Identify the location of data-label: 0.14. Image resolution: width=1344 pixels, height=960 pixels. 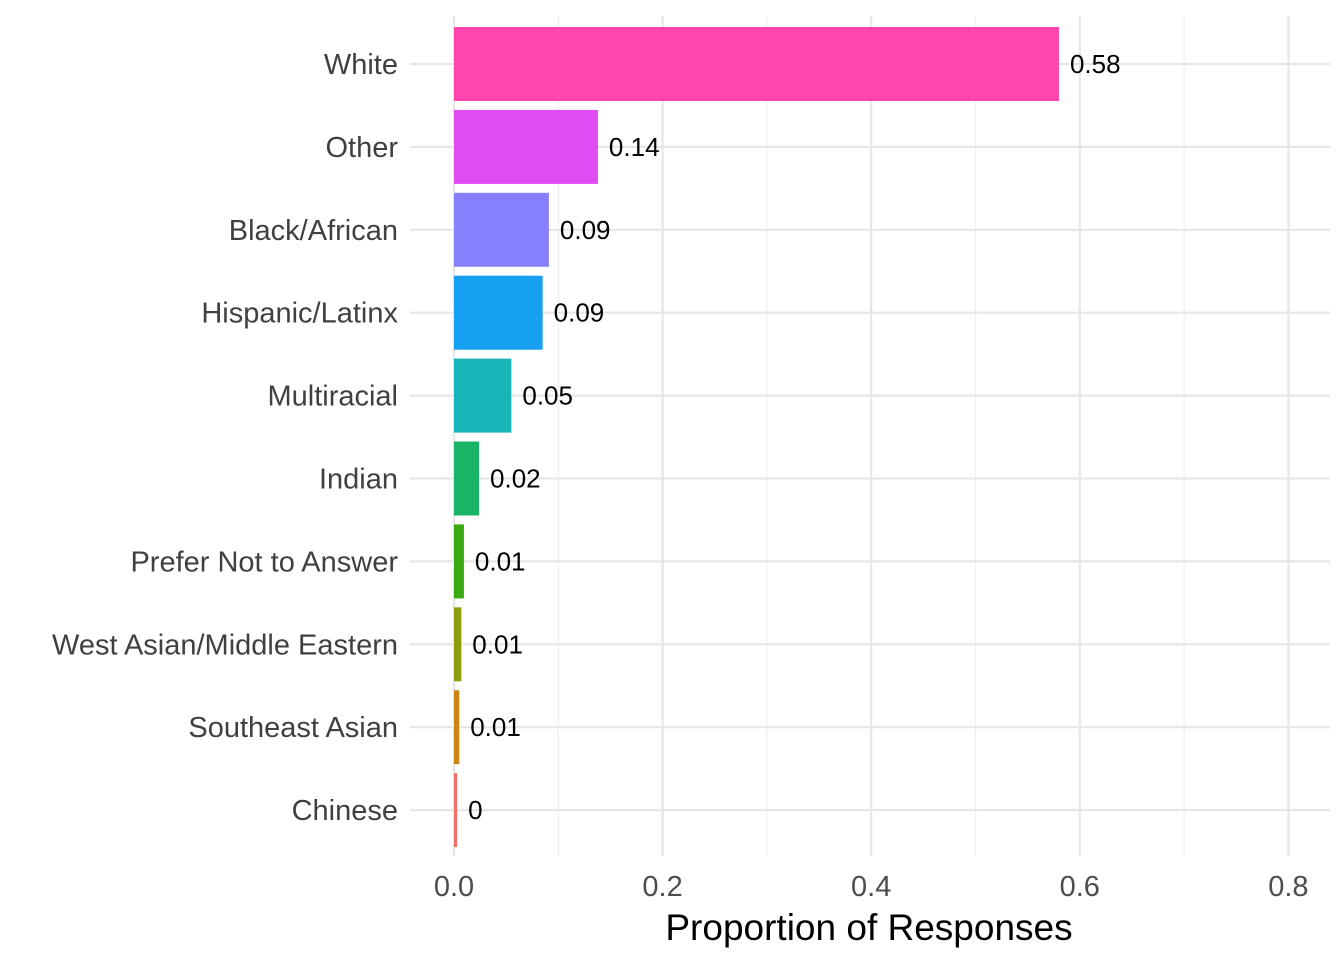
(634, 147).